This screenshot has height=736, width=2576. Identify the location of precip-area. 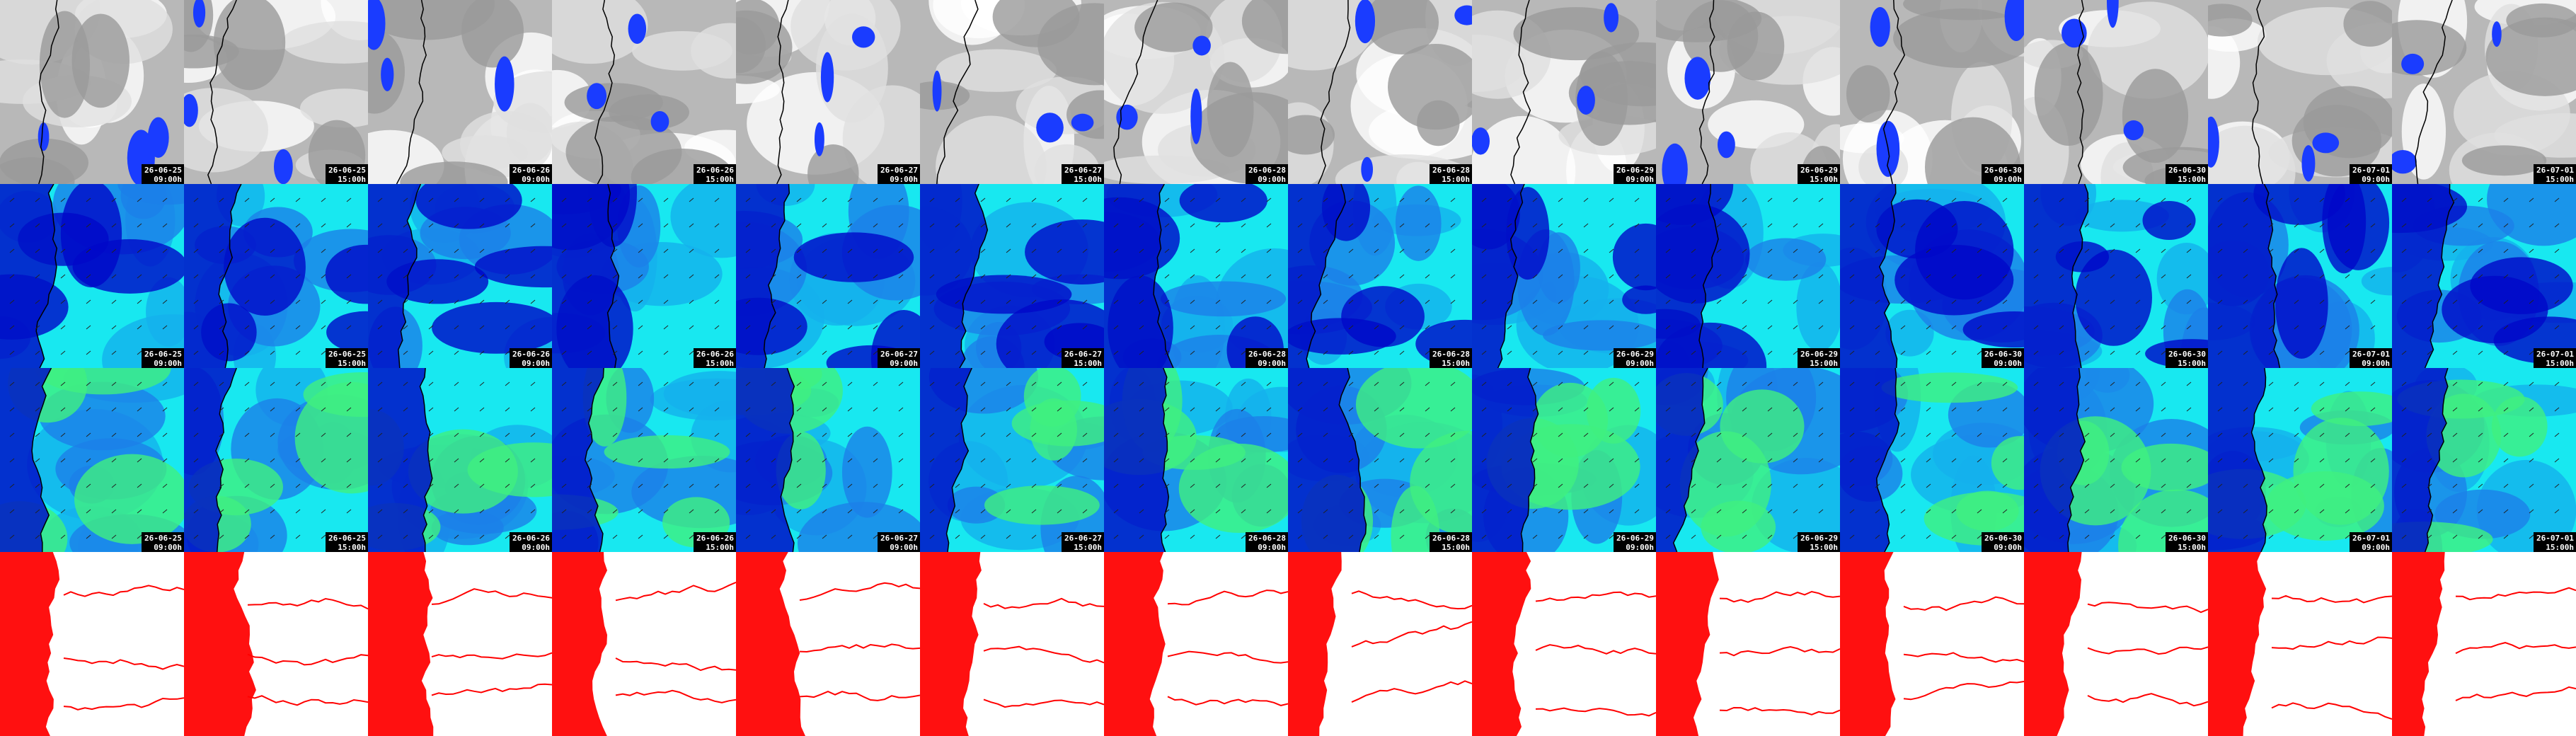
(1675, 164).